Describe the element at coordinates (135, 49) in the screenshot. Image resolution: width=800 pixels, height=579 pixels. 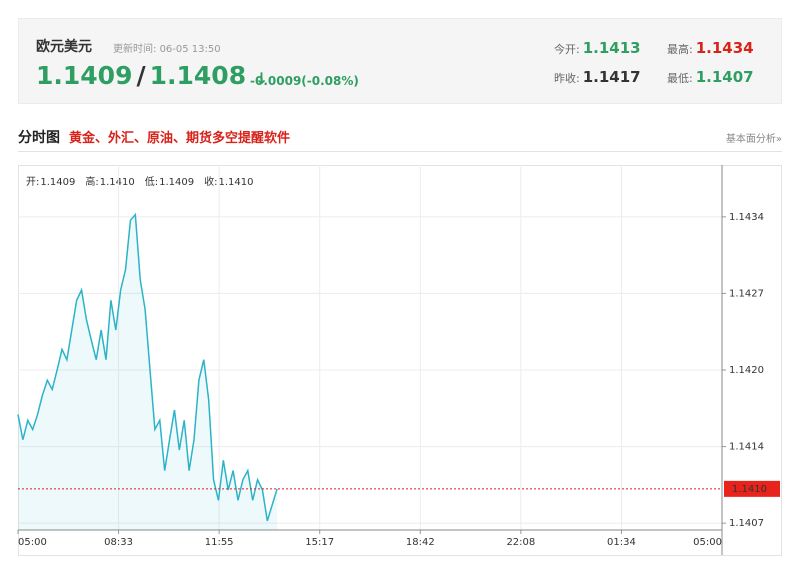
I see `update-label: 更新时间:` at that location.